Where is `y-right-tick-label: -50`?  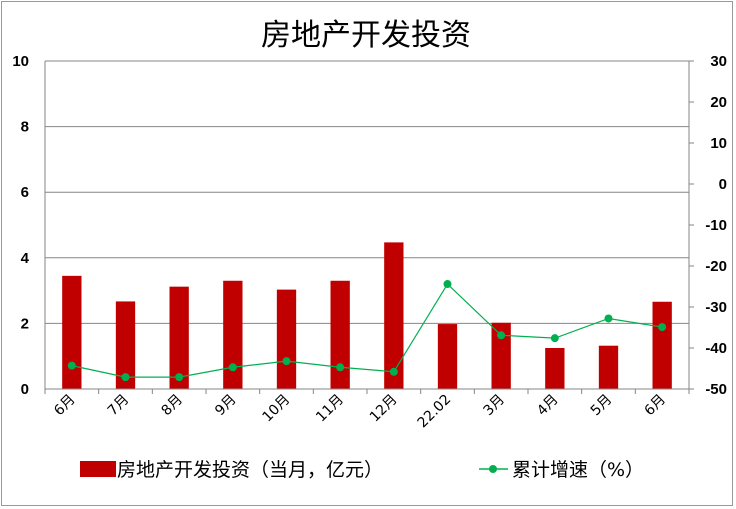 y-right-tick-label: -50 is located at coordinates (716, 389).